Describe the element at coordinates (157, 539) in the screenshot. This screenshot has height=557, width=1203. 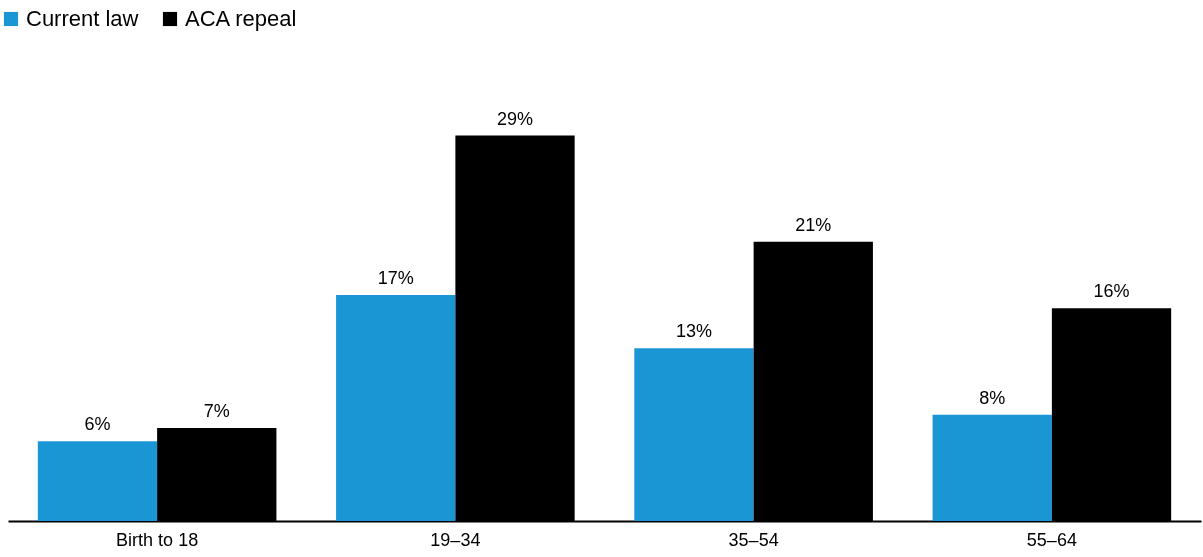
I see `x-tick-label: Birth to 18` at that location.